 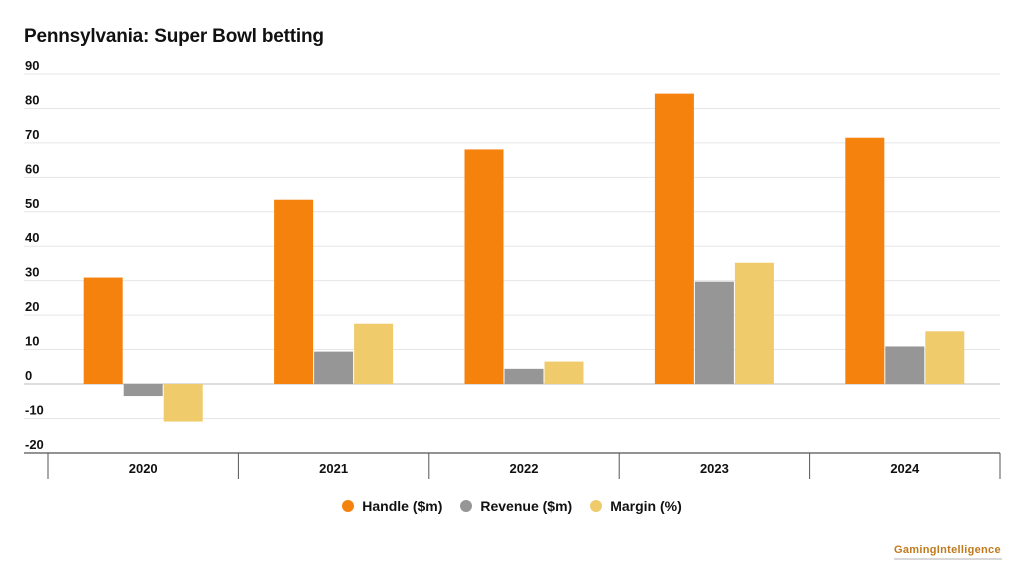 What do you see at coordinates (948, 559) in the screenshot?
I see `brand-logo-rule` at bounding box center [948, 559].